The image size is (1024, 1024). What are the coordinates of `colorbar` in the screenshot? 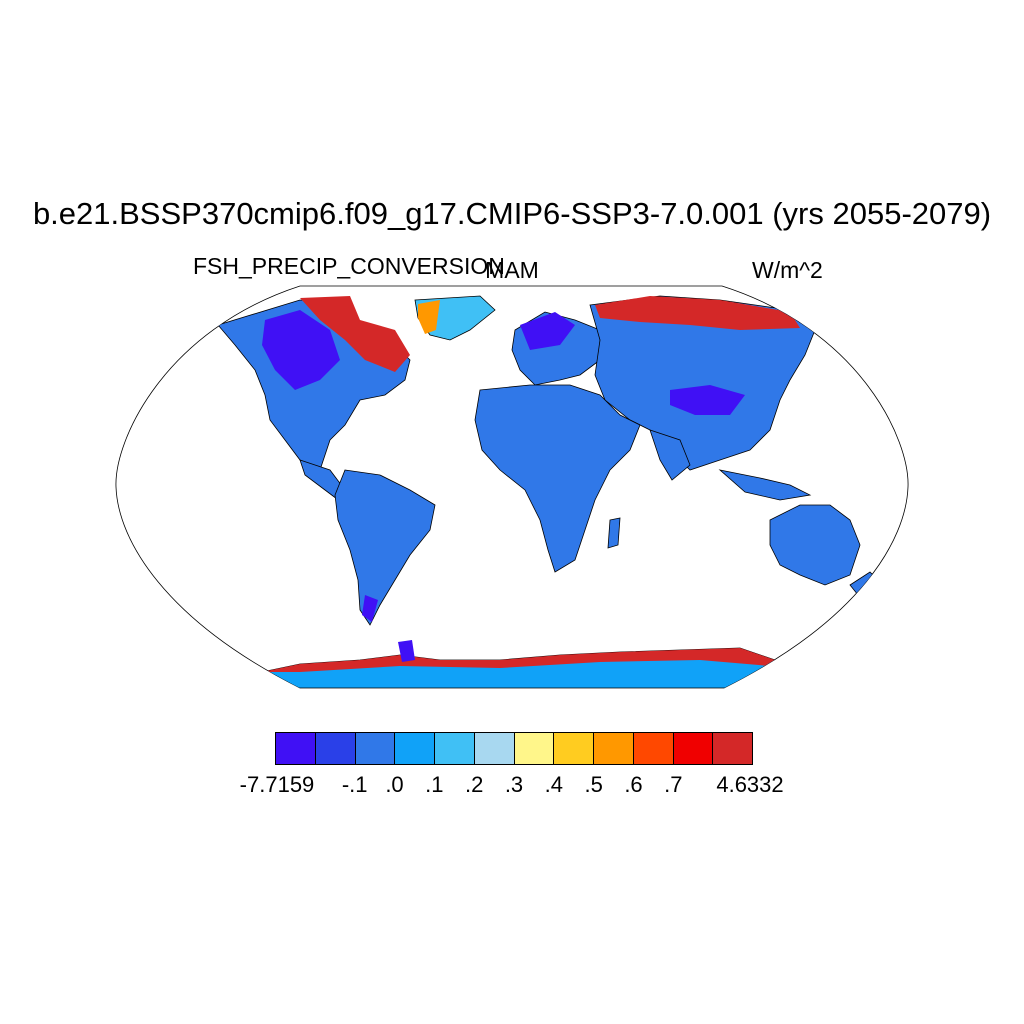 It's located at (514, 748).